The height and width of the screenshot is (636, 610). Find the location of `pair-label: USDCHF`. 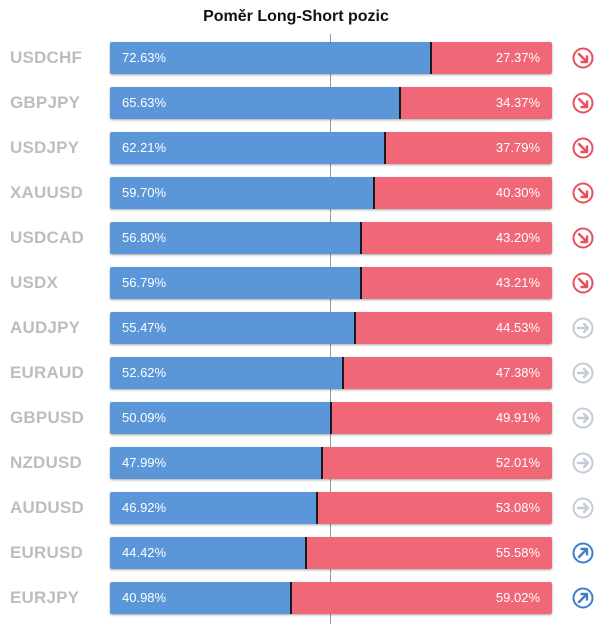

pair-label: USDCHF is located at coordinates (46, 57).